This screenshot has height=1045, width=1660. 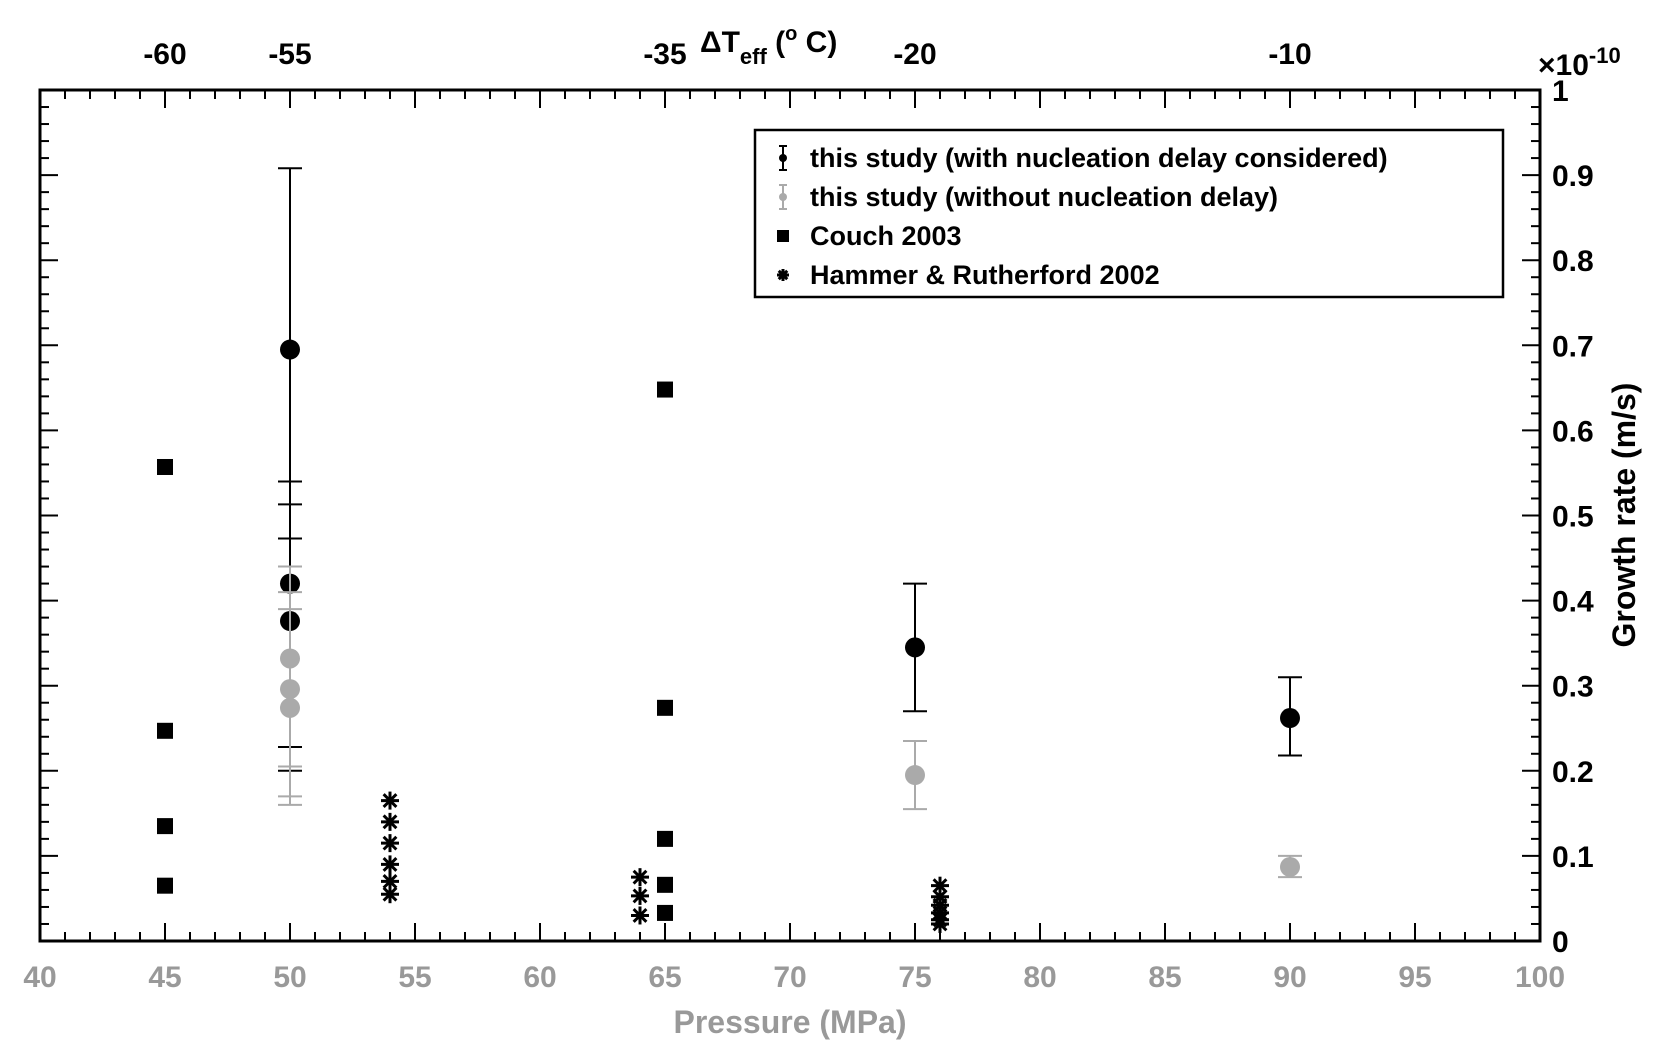 I want to click on y-tick-labels: 0 0.1 0.2 0.3 0.4 0.5 0.6 0.7 0.8 0.9 1, so click(x=1573, y=517).